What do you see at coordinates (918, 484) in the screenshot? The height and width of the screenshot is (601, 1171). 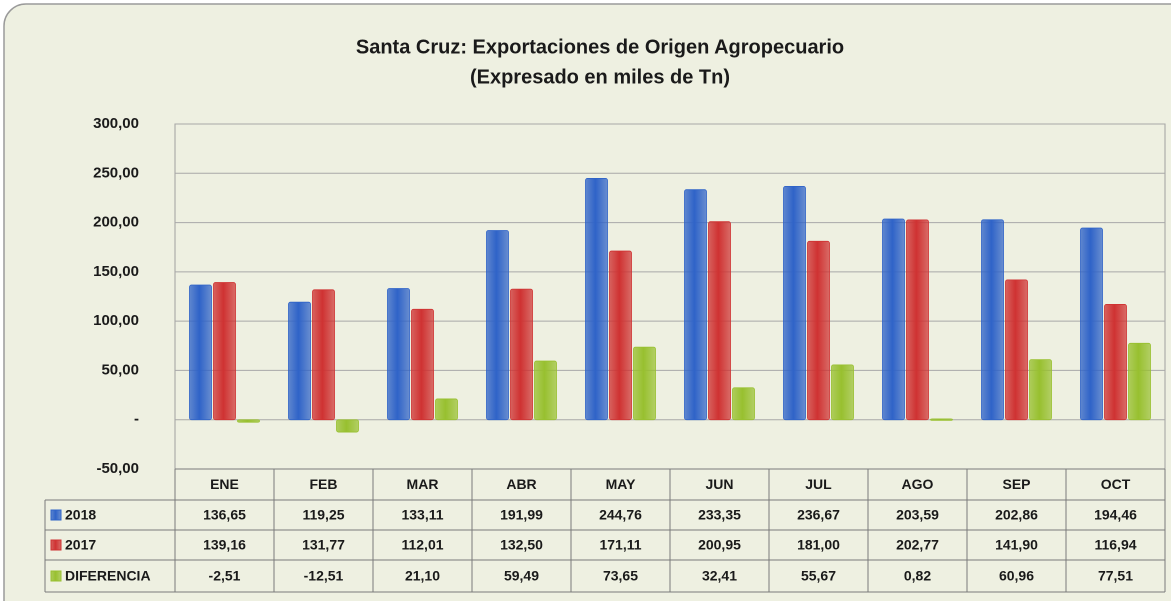 I see `x-tick-label: AGO` at bounding box center [918, 484].